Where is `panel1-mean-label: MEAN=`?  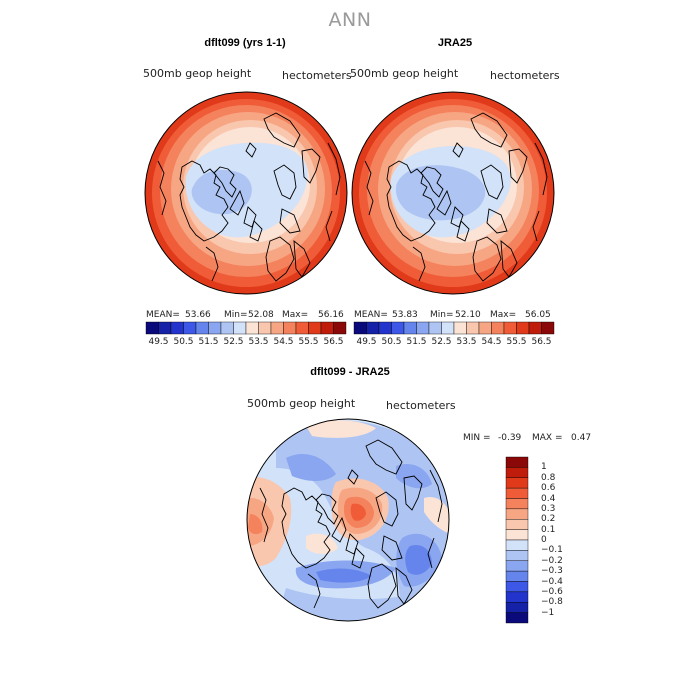
panel1-mean-label: MEAN= is located at coordinates (163, 315).